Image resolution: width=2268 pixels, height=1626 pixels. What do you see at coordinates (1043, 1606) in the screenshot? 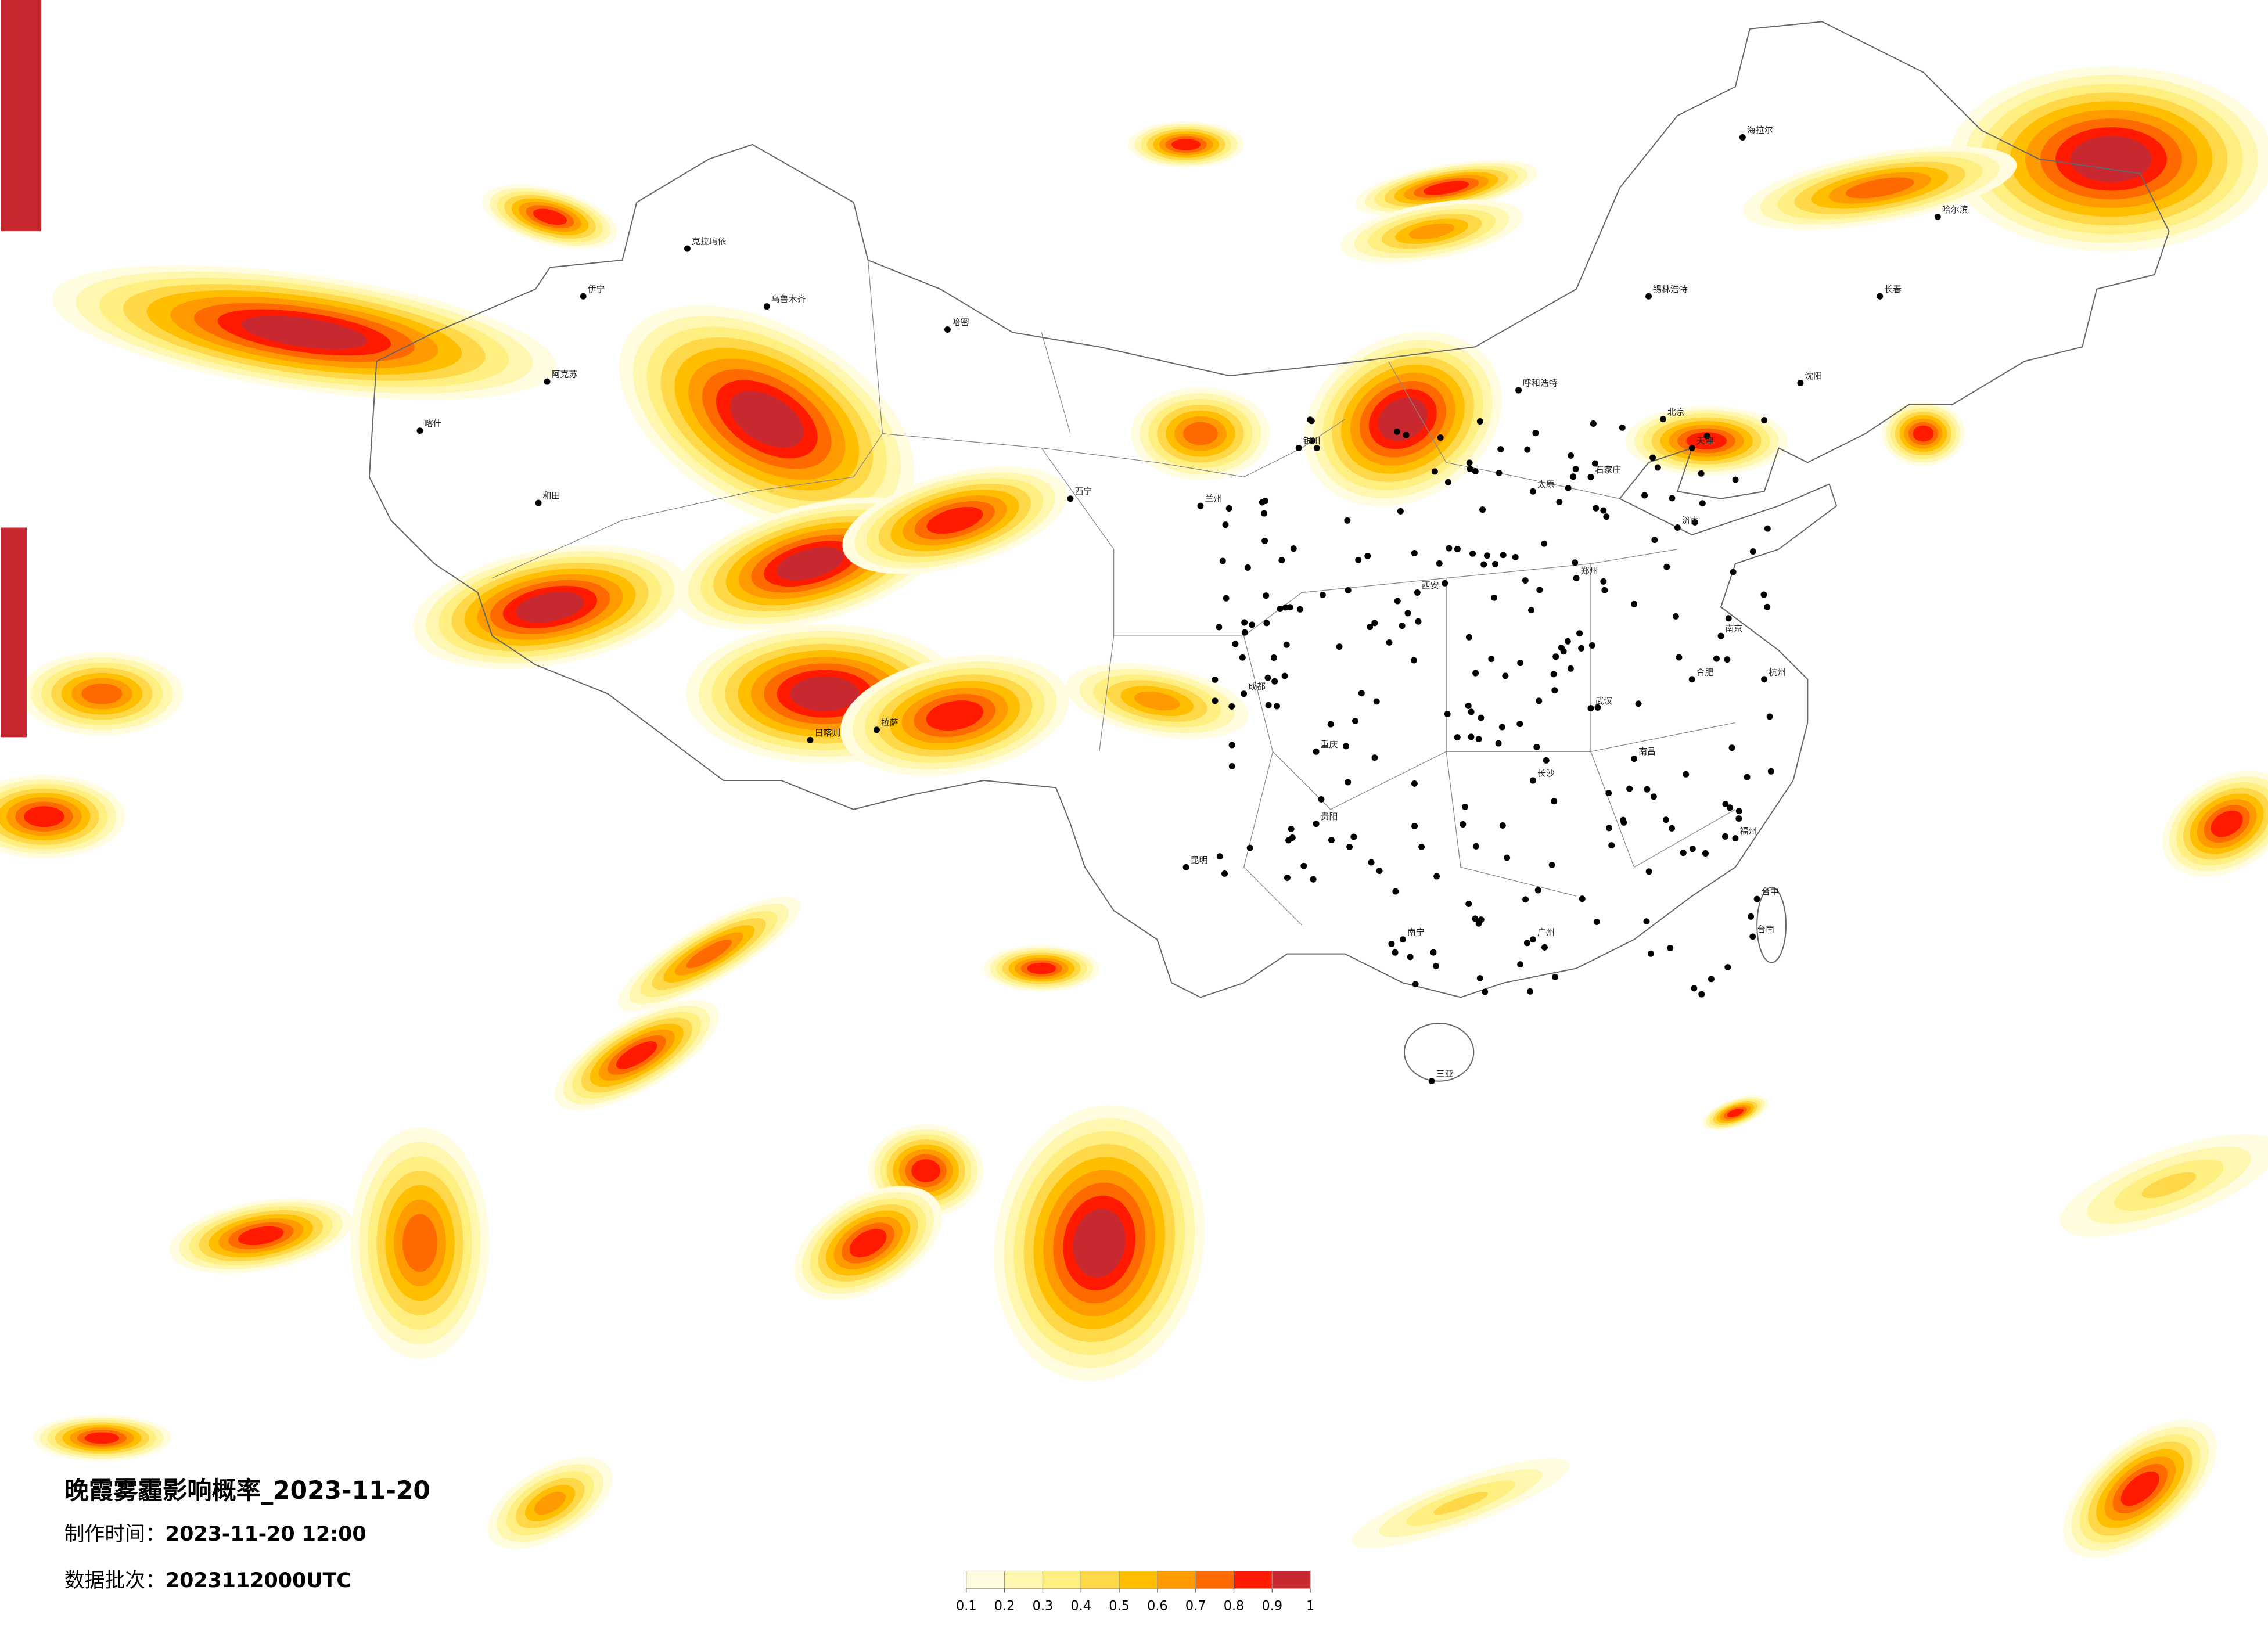
I see `legend-tick-label: 0.3` at bounding box center [1043, 1606].